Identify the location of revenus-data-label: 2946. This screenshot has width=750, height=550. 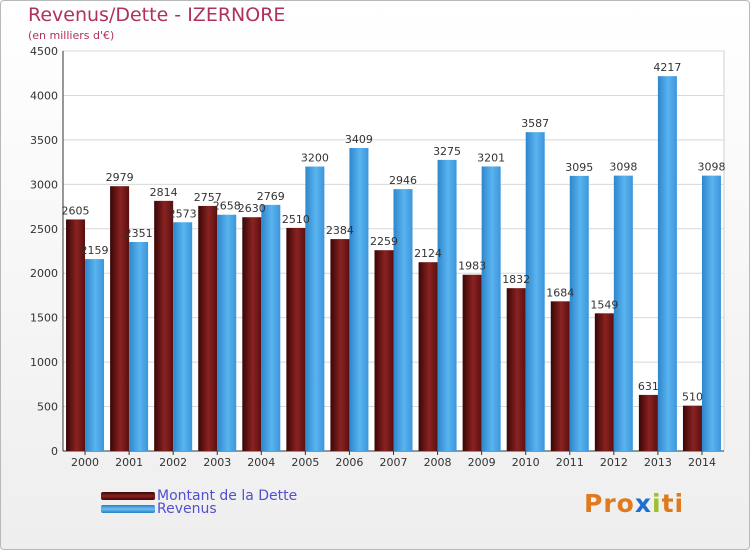
(403, 180).